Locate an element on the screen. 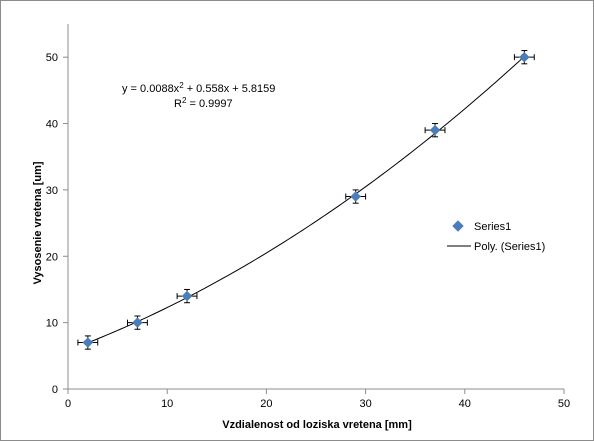 This screenshot has height=441, width=594. y-axis-title: Vysosenie vretena [um] is located at coordinates (38, 222).